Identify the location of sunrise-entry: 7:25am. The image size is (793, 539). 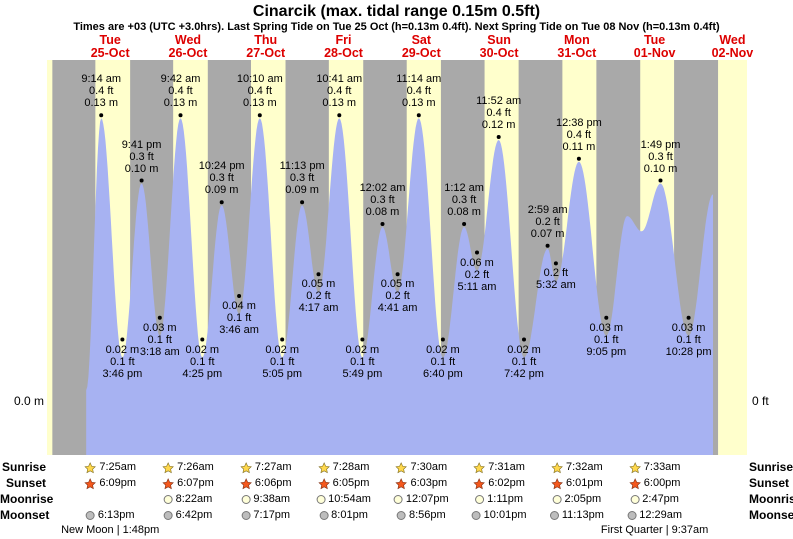
(110, 467).